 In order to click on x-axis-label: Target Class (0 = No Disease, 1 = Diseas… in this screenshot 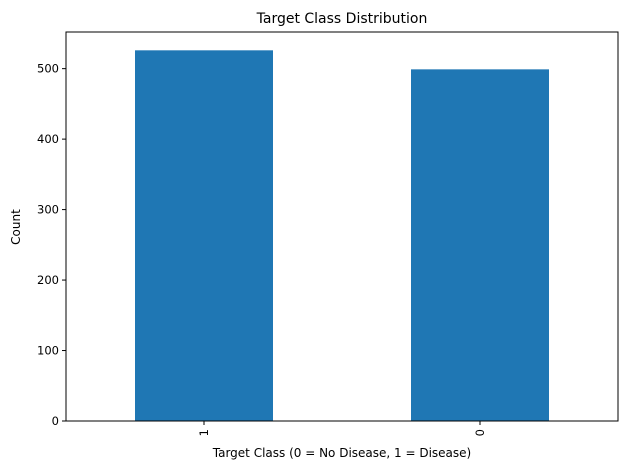, I will do `click(341, 453)`.